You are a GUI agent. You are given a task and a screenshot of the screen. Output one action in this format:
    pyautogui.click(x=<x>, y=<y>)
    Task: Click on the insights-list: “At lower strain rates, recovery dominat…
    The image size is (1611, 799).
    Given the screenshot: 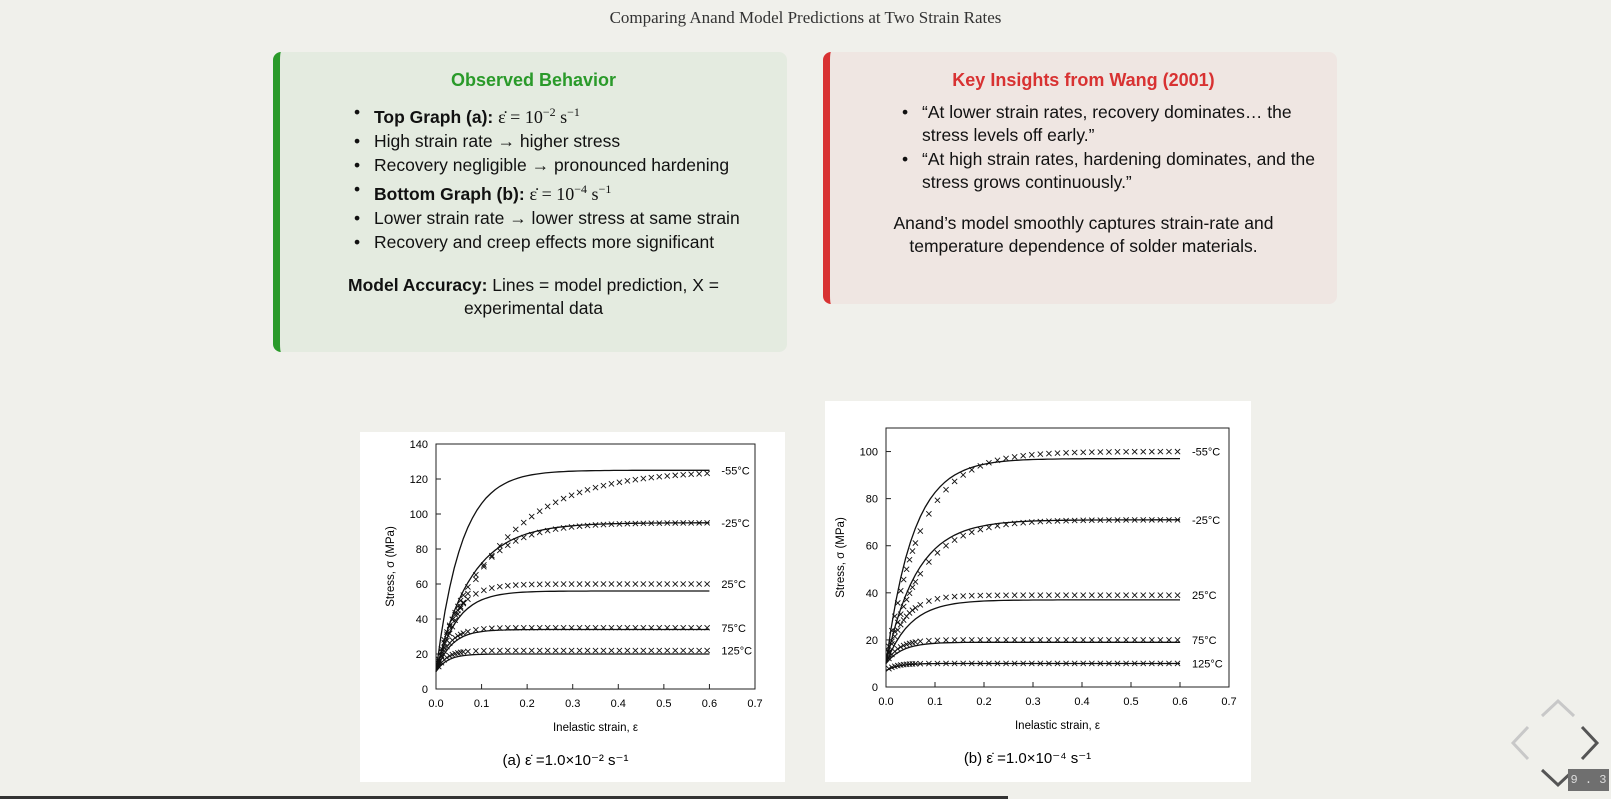 What is the action you would take?
    pyautogui.click(x=1083, y=147)
    